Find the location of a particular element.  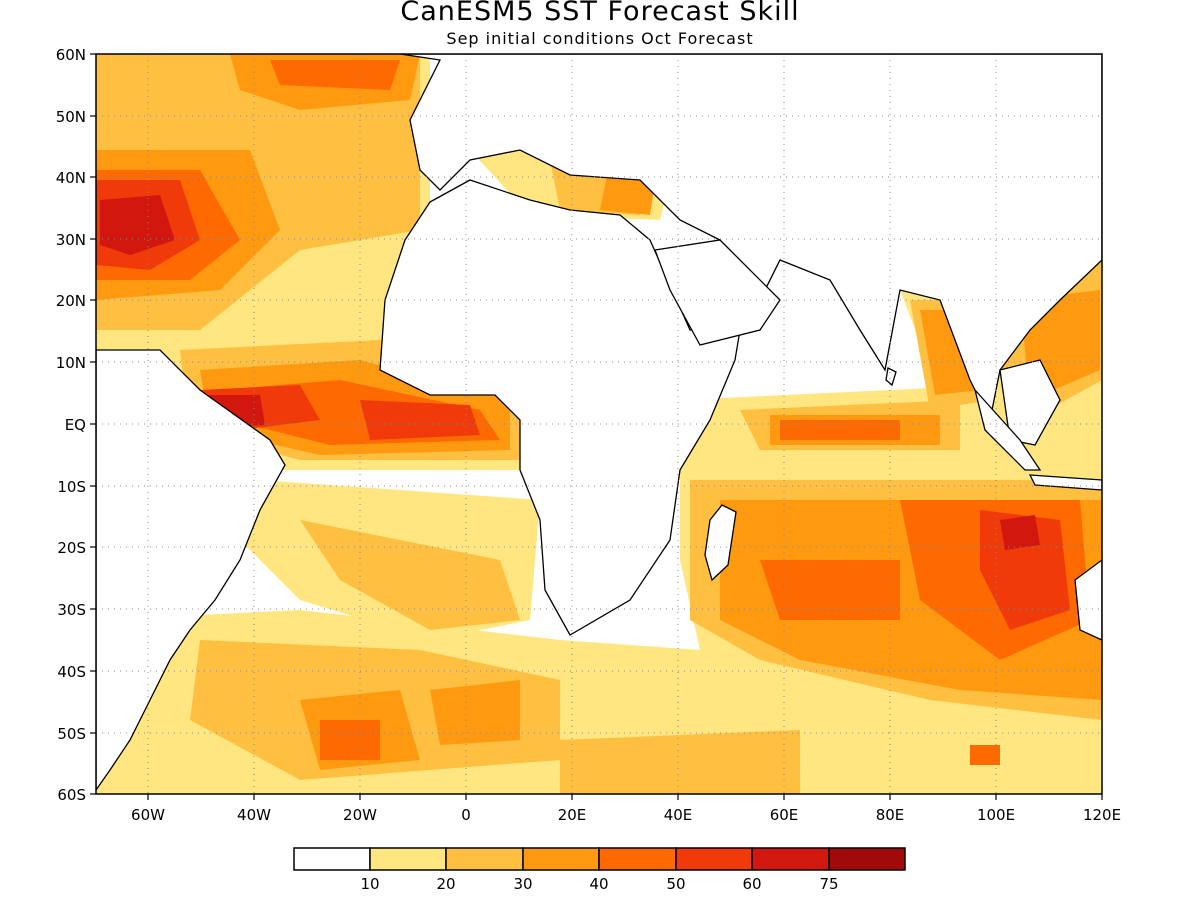

colorbar-label-75: 75 is located at coordinates (828, 884).